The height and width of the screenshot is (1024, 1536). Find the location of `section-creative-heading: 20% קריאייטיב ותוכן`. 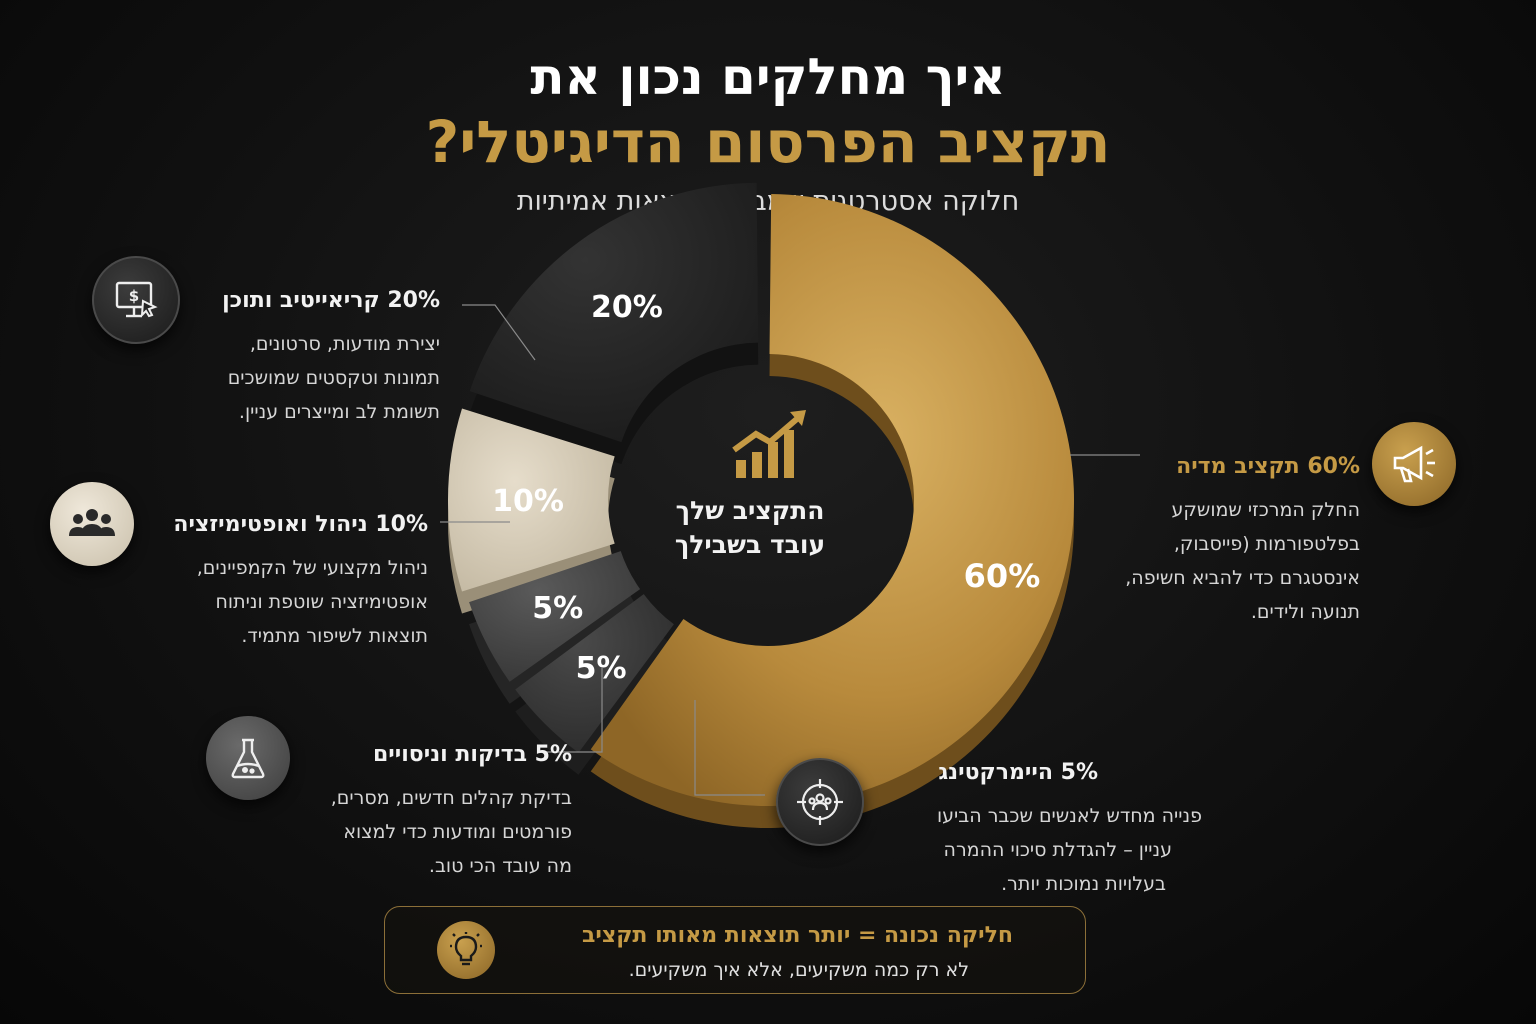

section-creative-heading: 20% קריאייטיב ותוכן is located at coordinates (331, 300).